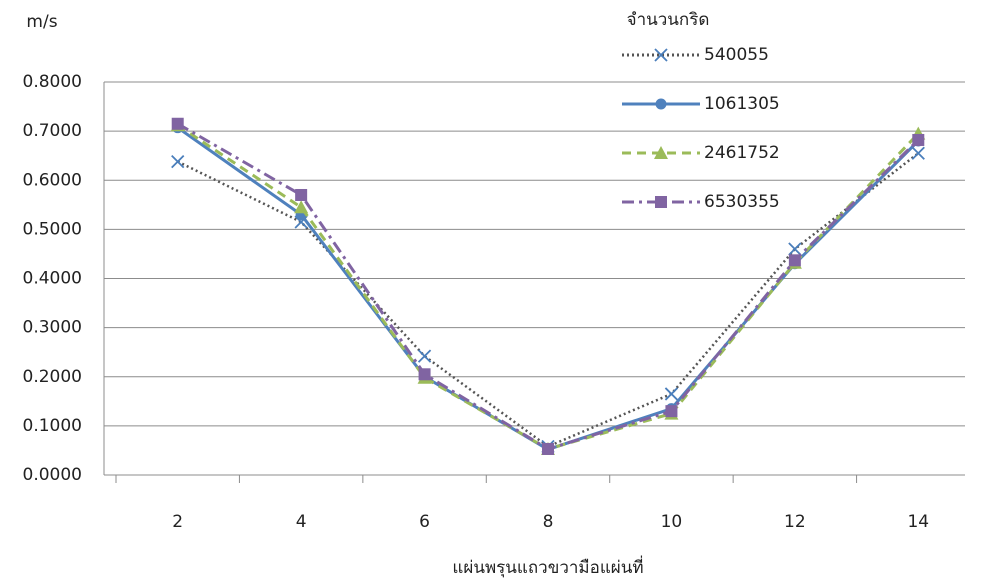  I want to click on x-tick-label: 6, so click(424, 522).